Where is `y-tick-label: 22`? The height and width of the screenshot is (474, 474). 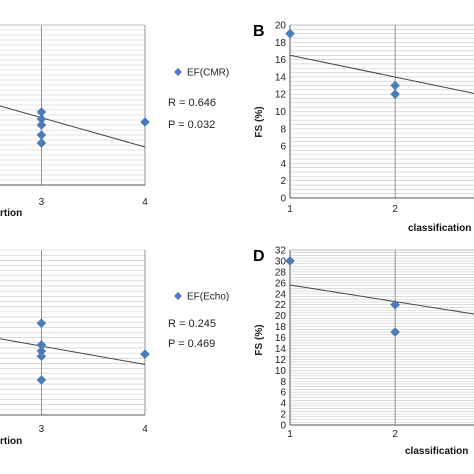
y-tick-label: 22 is located at coordinates (281, 305).